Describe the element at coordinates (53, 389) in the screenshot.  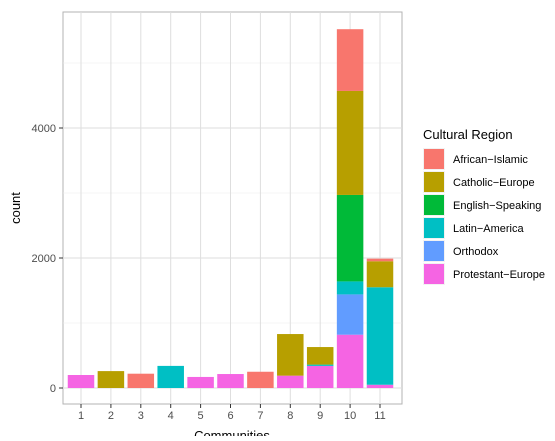
I see `y-tick-label: 0` at that location.